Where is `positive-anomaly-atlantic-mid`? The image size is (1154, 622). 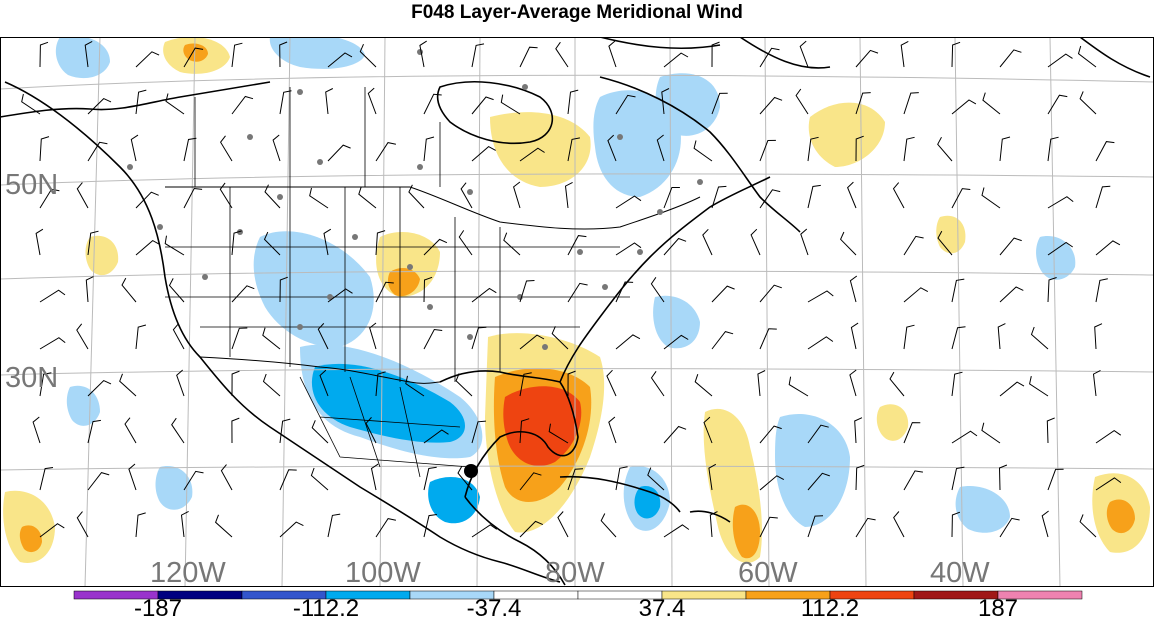 positive-anomaly-atlantic-mid is located at coordinates (892, 422).